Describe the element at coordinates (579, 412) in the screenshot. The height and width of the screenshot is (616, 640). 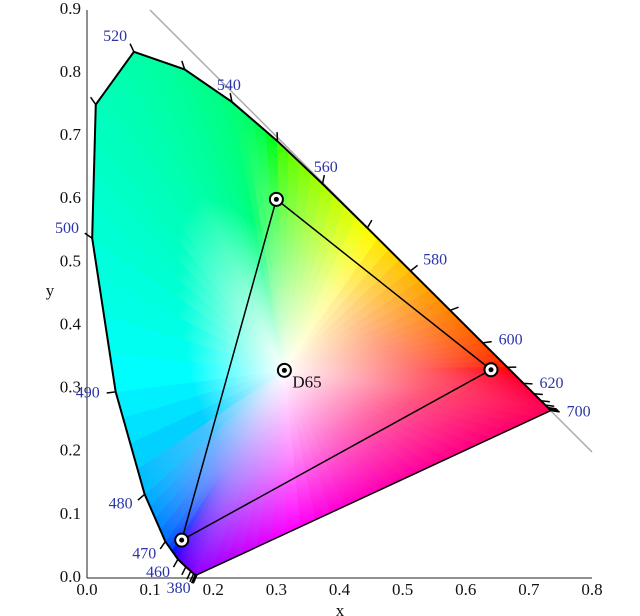
I see `wavelength-label: 700` at that location.